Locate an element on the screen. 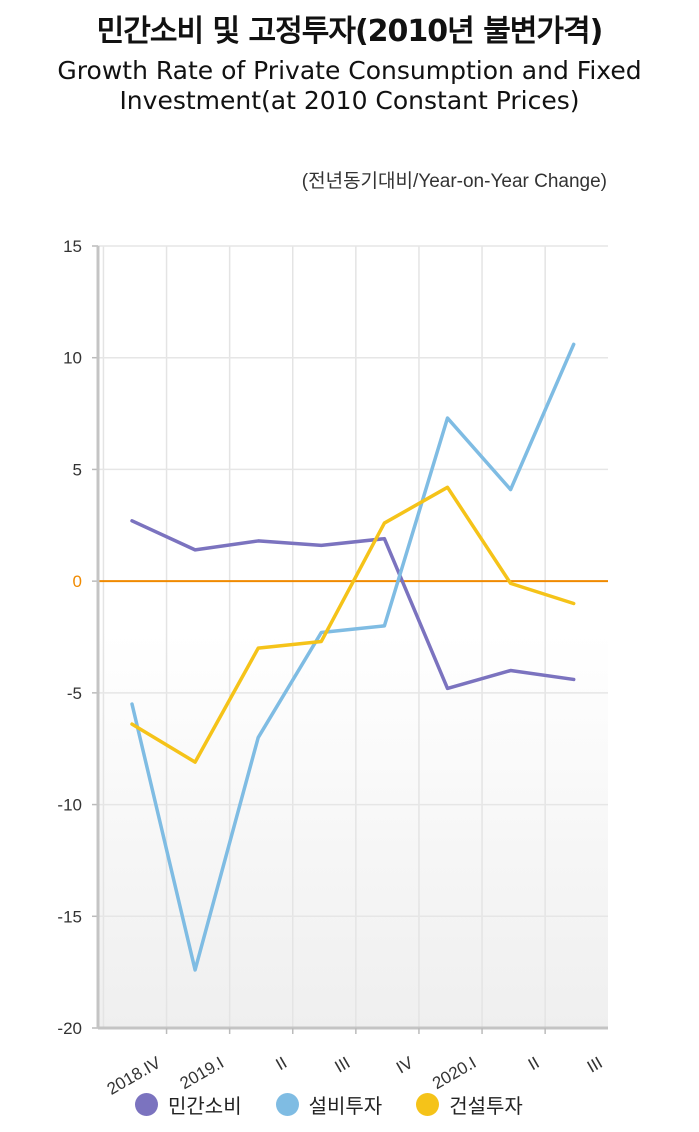  legend-label: 설비투자 is located at coordinates (345, 1106).